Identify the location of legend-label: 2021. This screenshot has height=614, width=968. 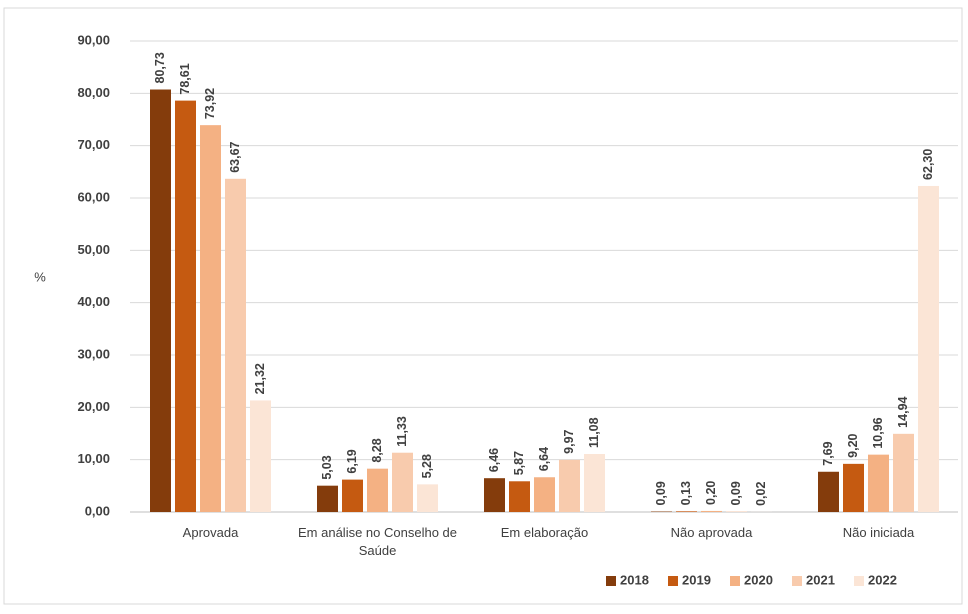
(820, 579).